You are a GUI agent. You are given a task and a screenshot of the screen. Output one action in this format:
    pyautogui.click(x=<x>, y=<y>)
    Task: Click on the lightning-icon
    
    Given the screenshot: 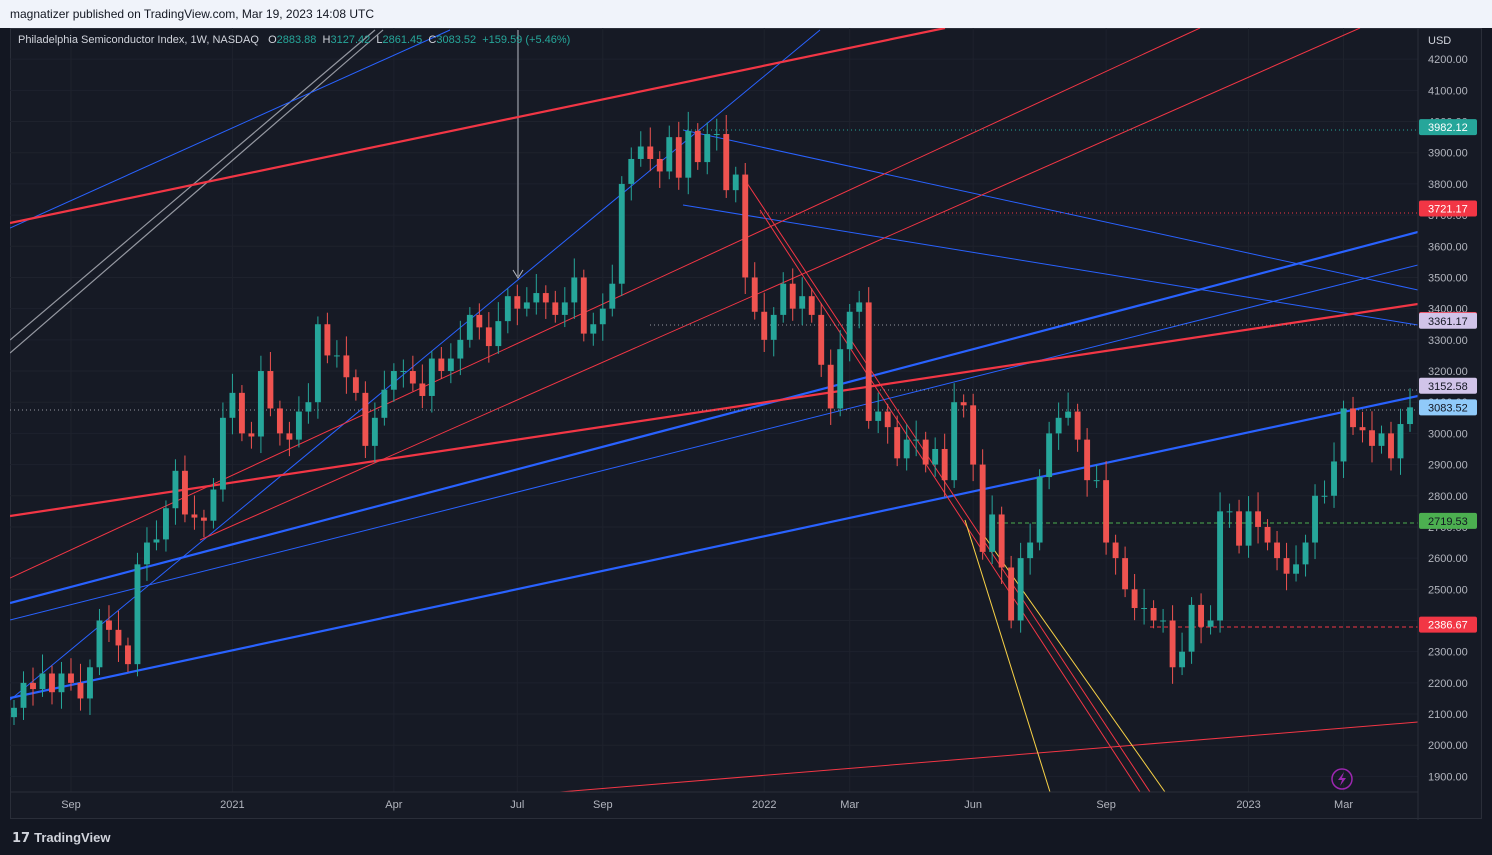 What is the action you would take?
    pyautogui.click(x=1342, y=779)
    